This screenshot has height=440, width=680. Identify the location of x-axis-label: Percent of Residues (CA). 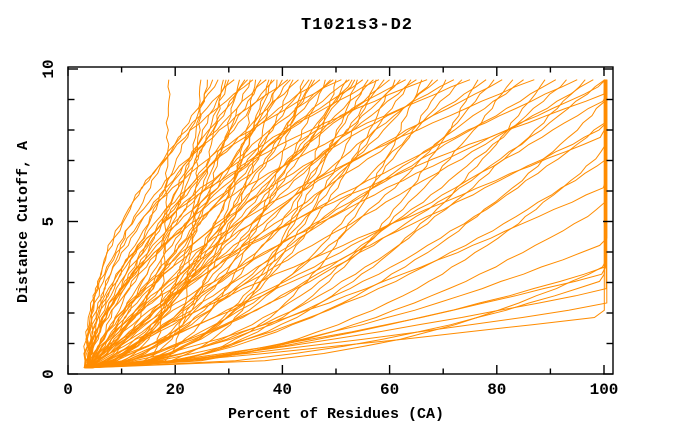
(336, 414).